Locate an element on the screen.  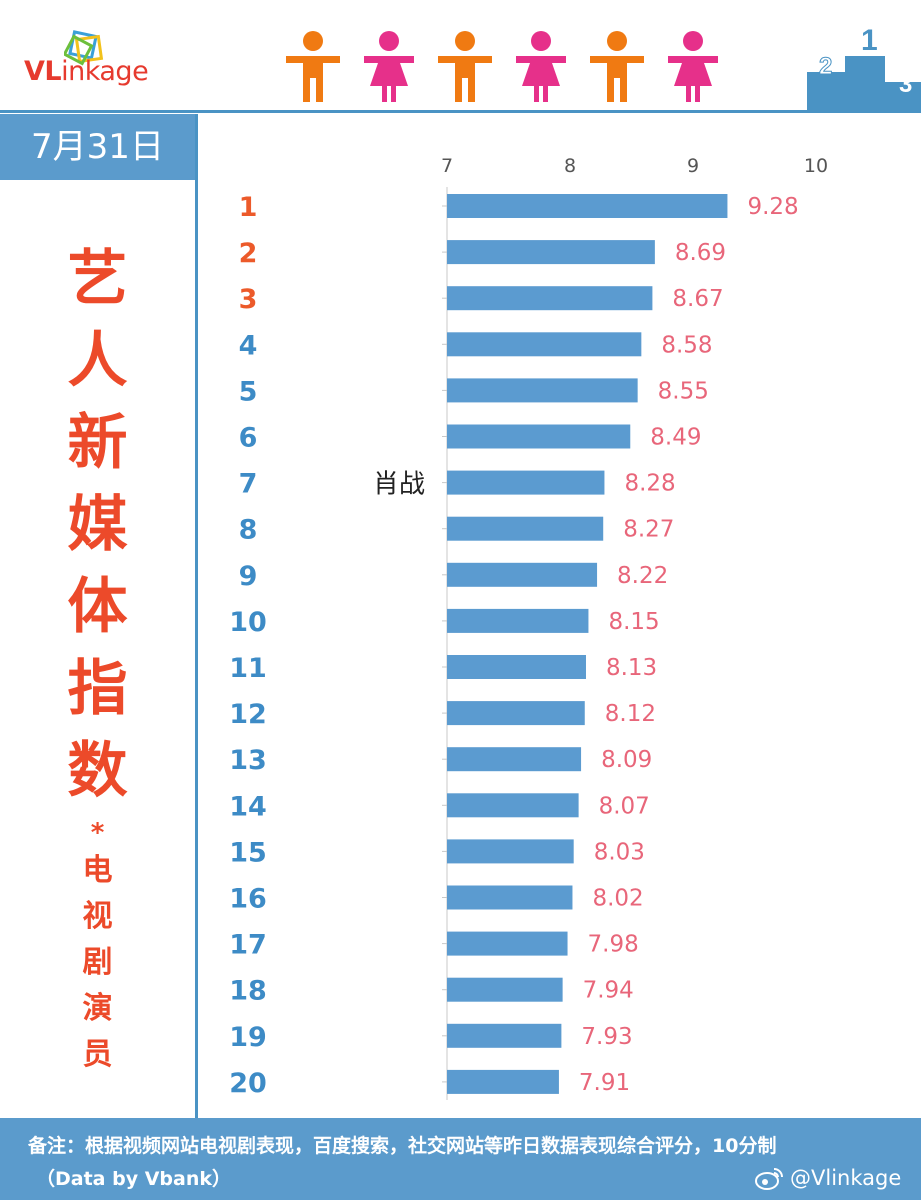
rank-label: 15 is located at coordinates (248, 852).